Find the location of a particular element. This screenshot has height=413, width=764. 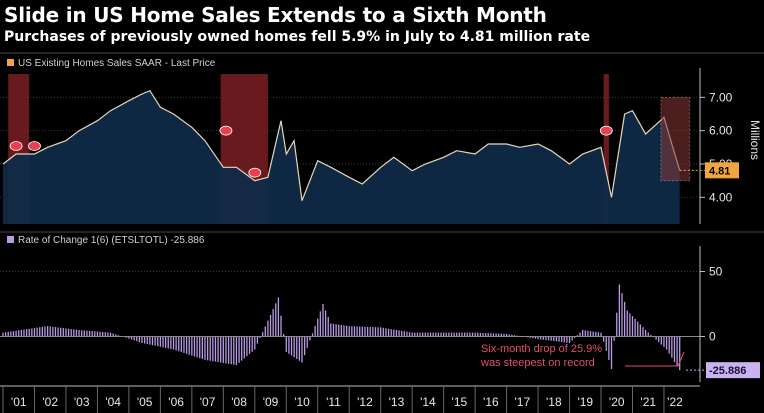

bottom-tick-label: 50 is located at coordinates (716, 272).